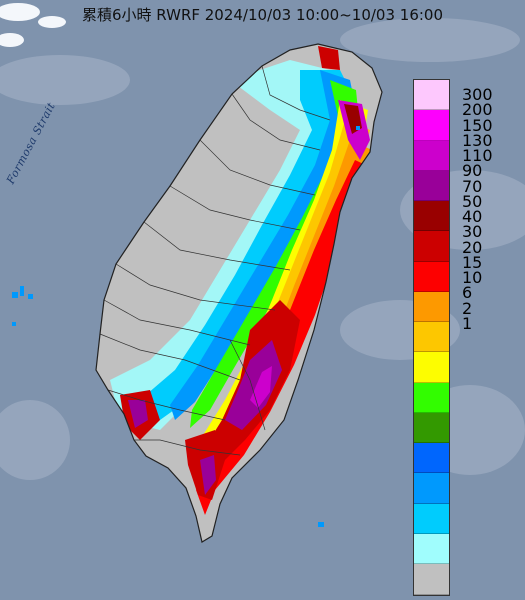 The width and height of the screenshot is (525, 600). I want to click on legend-label: 300, so click(477, 94).